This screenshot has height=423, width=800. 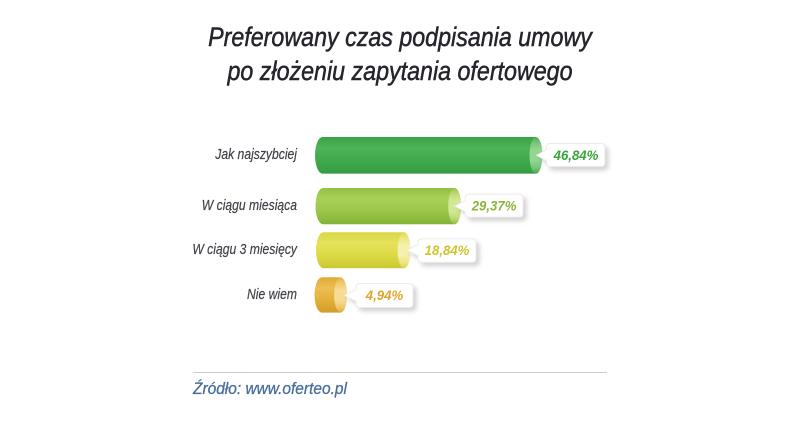 I want to click on svg-text: 46,84%, so click(x=576, y=155).